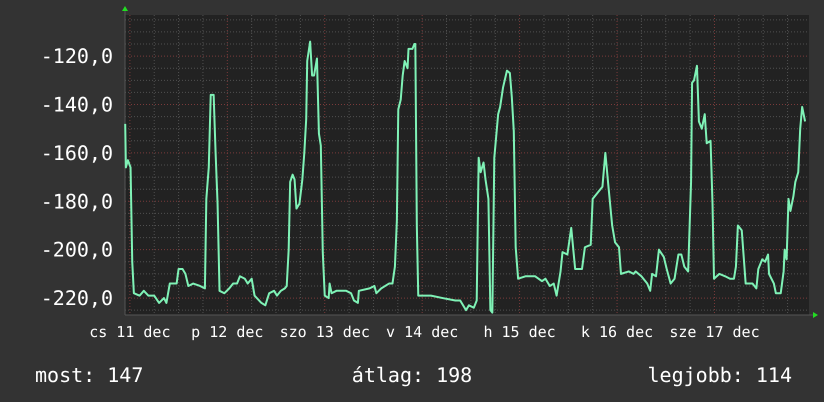 The width and height of the screenshot is (824, 402). What do you see at coordinates (76, 250) in the screenshot?
I see `y-tick-label: -200,0` at bounding box center [76, 250].